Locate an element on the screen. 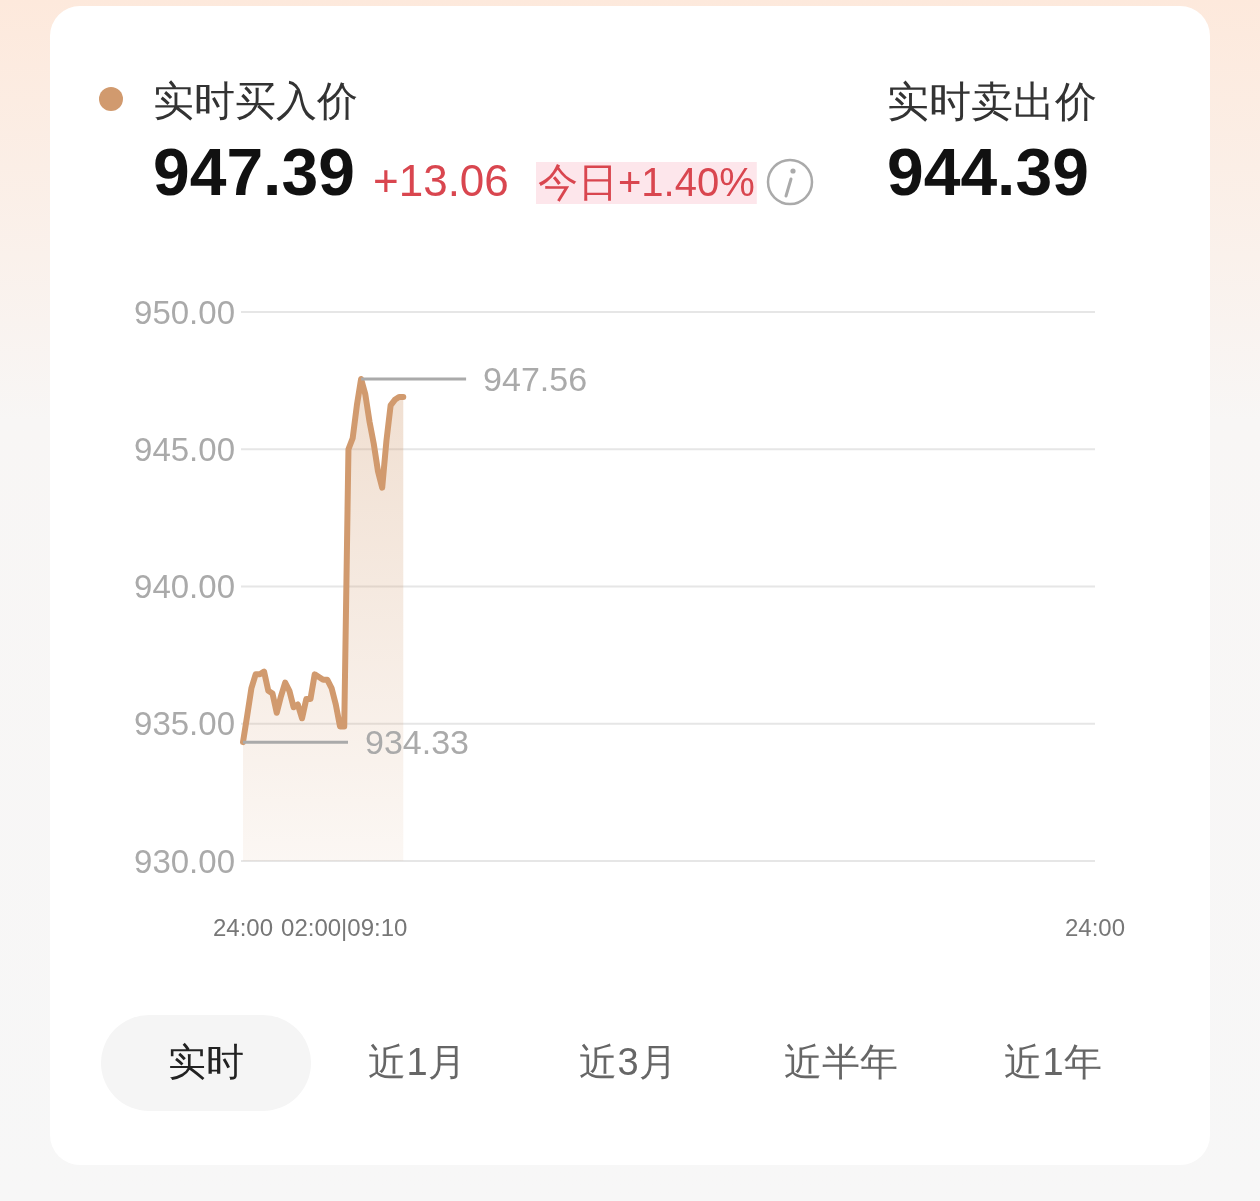 Image resolution: width=1260 pixels, height=1201 pixels. y-tick-label: 940.00 is located at coordinates (184, 586).